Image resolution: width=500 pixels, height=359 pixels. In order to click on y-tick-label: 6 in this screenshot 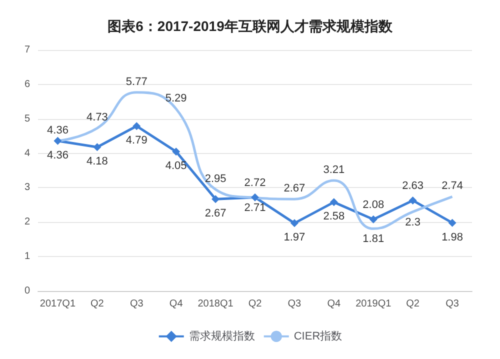, I will do `click(27, 84)`.